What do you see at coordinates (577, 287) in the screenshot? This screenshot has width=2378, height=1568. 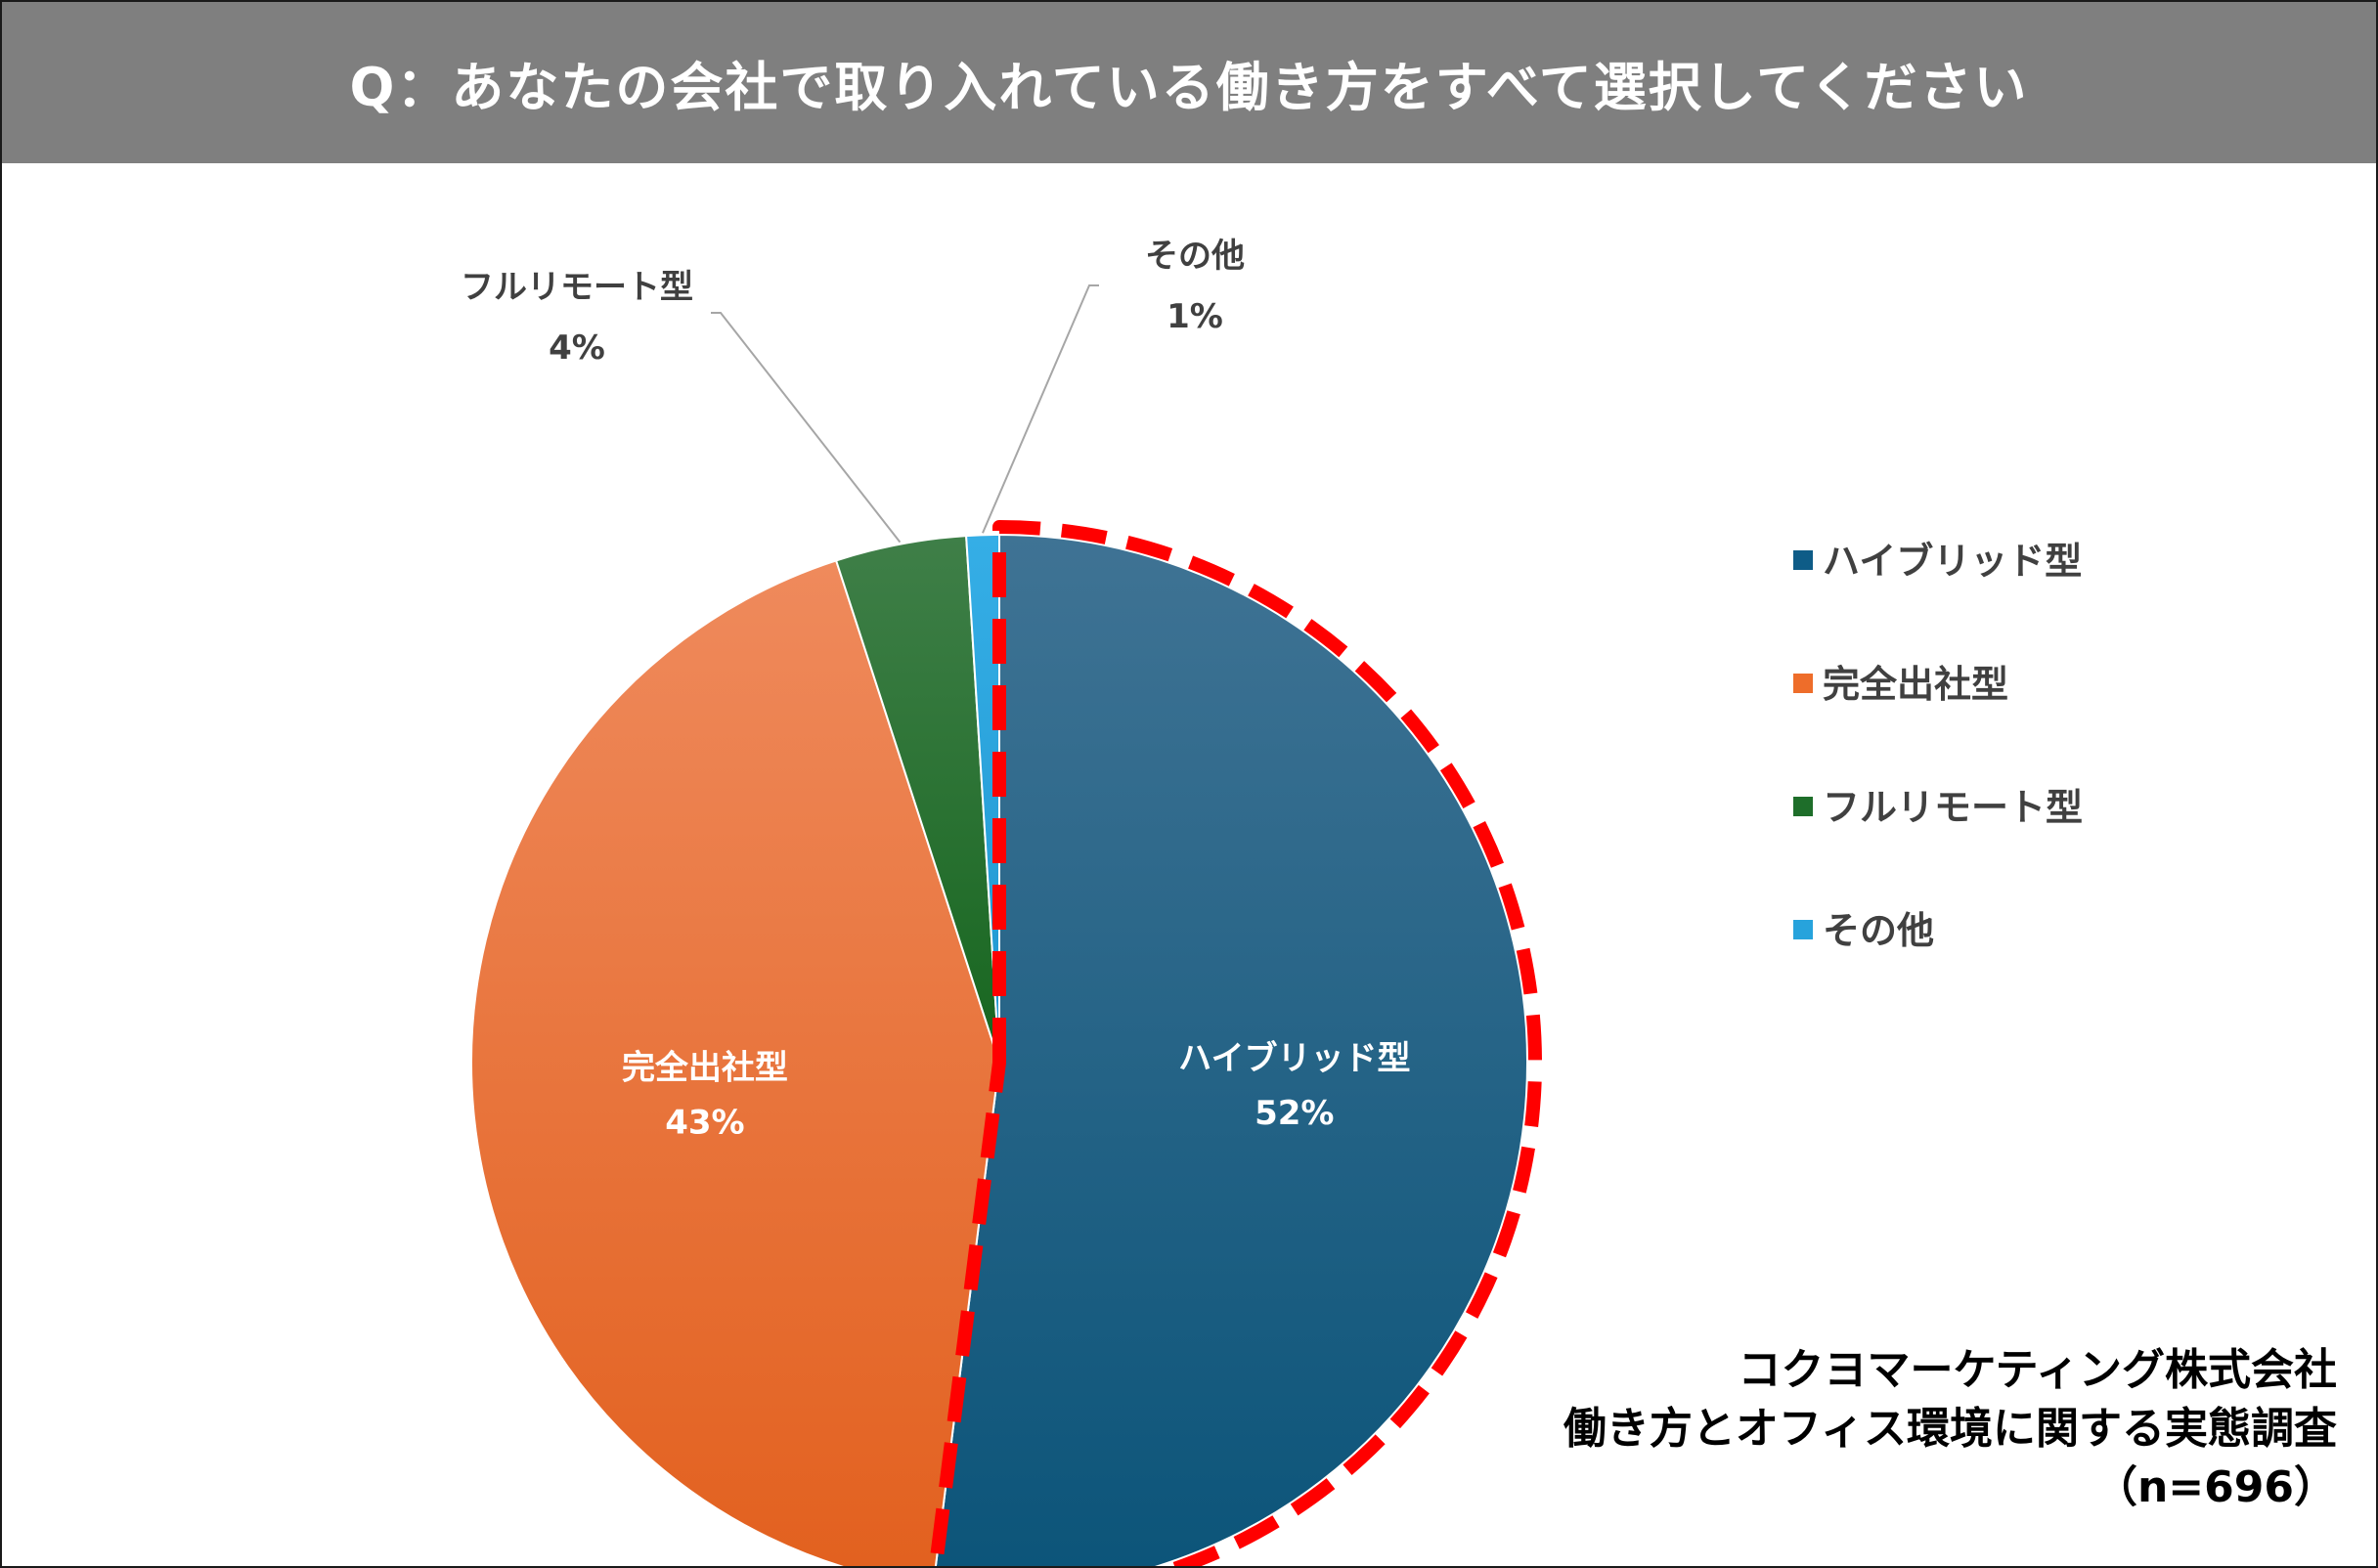 I see `slice-label-full-remote: フルリモート型` at bounding box center [577, 287].